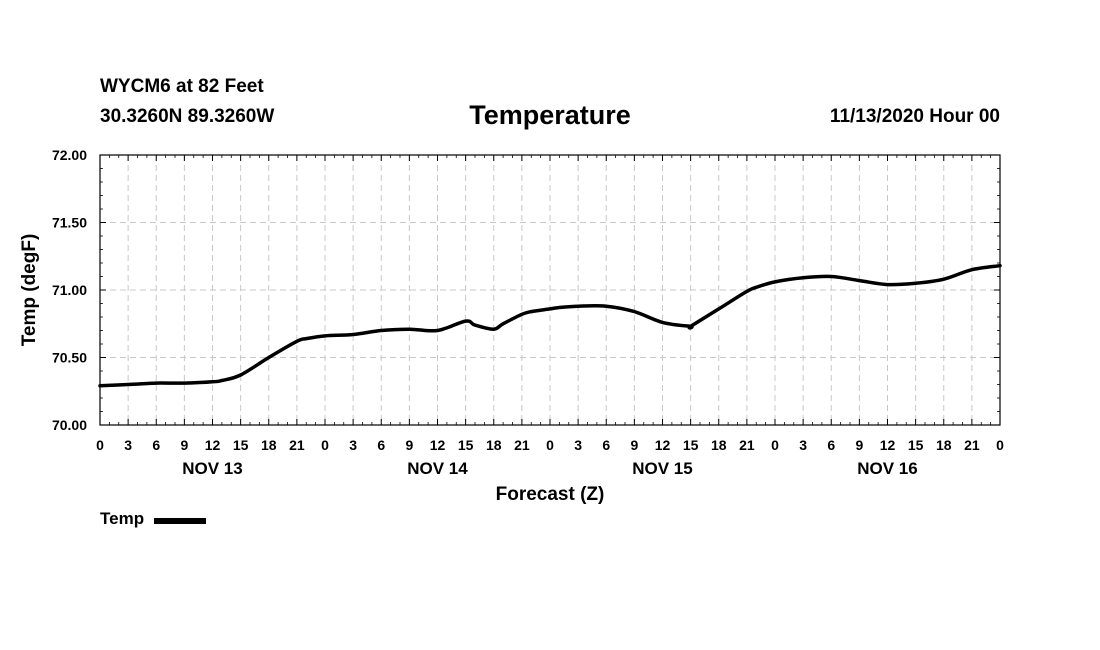 This screenshot has width=1100, height=650. What do you see at coordinates (69, 155) in the screenshot?
I see `y-tick-label: 72.00` at bounding box center [69, 155].